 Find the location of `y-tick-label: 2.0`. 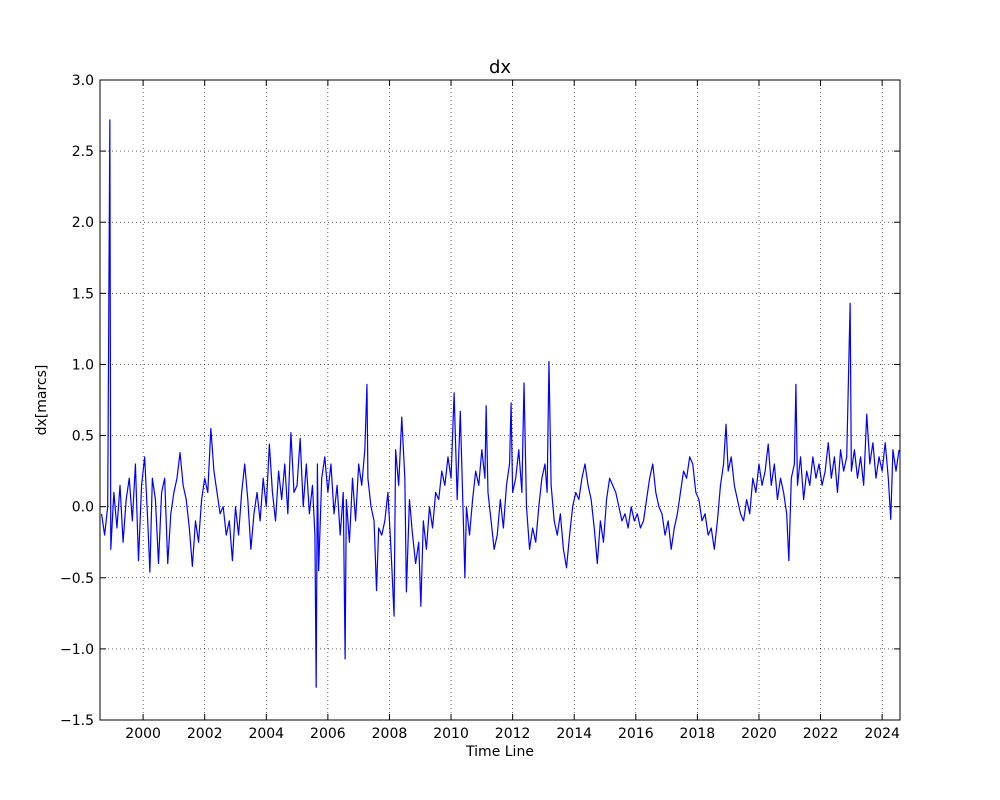

y-tick-label: 2.0 is located at coordinates (83, 223).